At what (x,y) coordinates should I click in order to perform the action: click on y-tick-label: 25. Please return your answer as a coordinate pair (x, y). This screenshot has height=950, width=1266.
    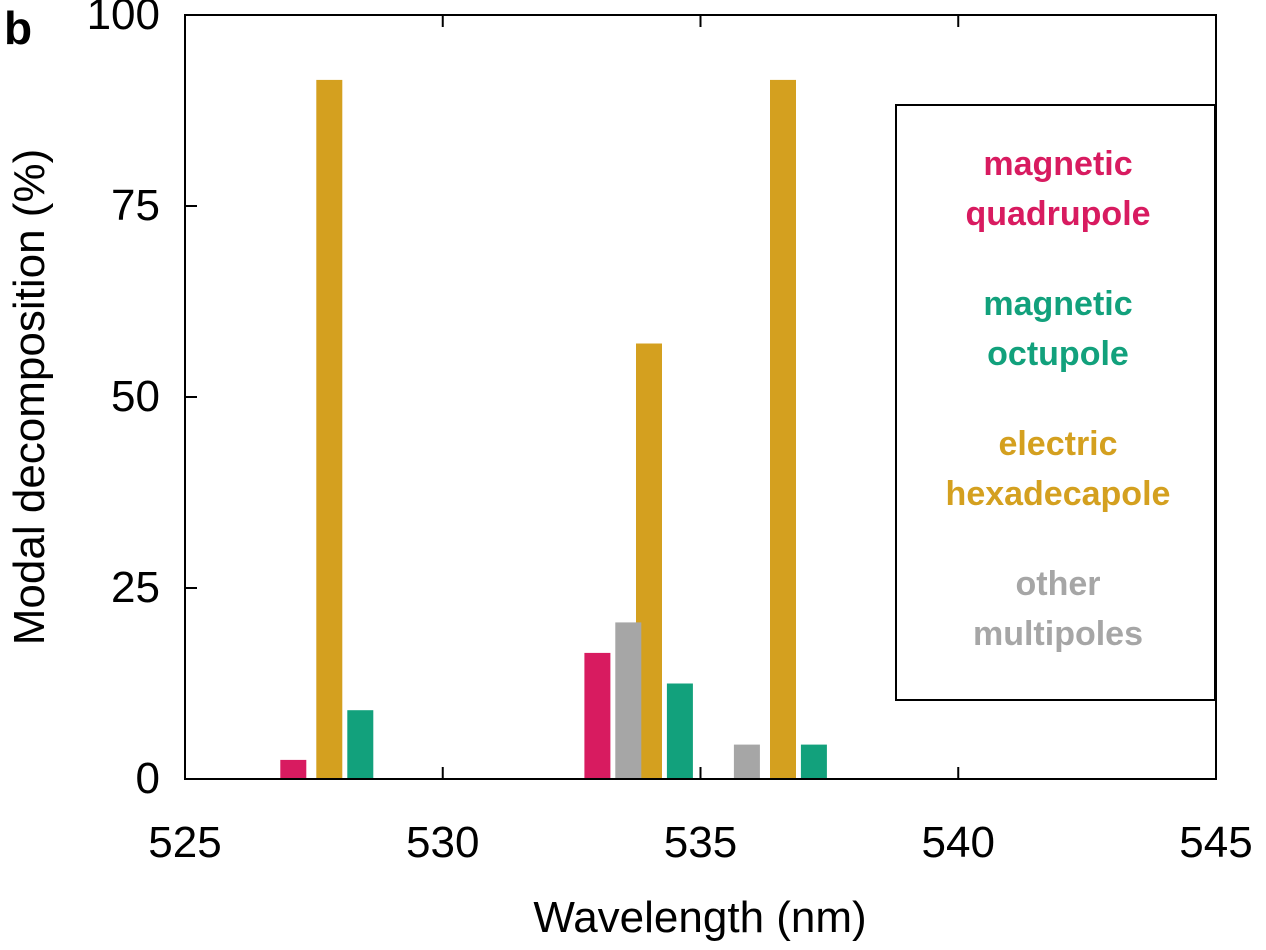
    Looking at the image, I should click on (135, 587).